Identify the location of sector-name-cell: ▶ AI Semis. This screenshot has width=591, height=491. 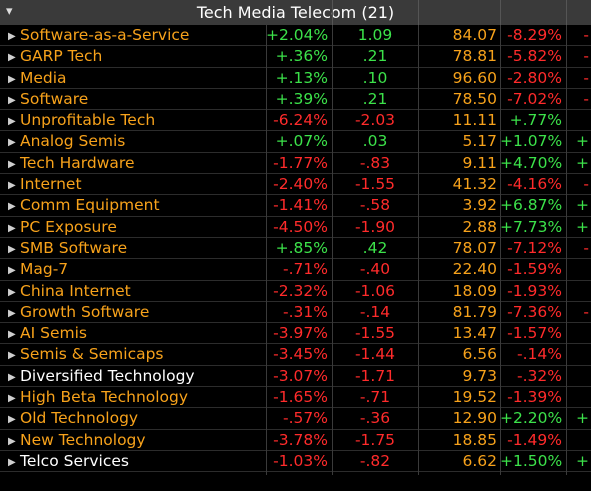
(133, 333).